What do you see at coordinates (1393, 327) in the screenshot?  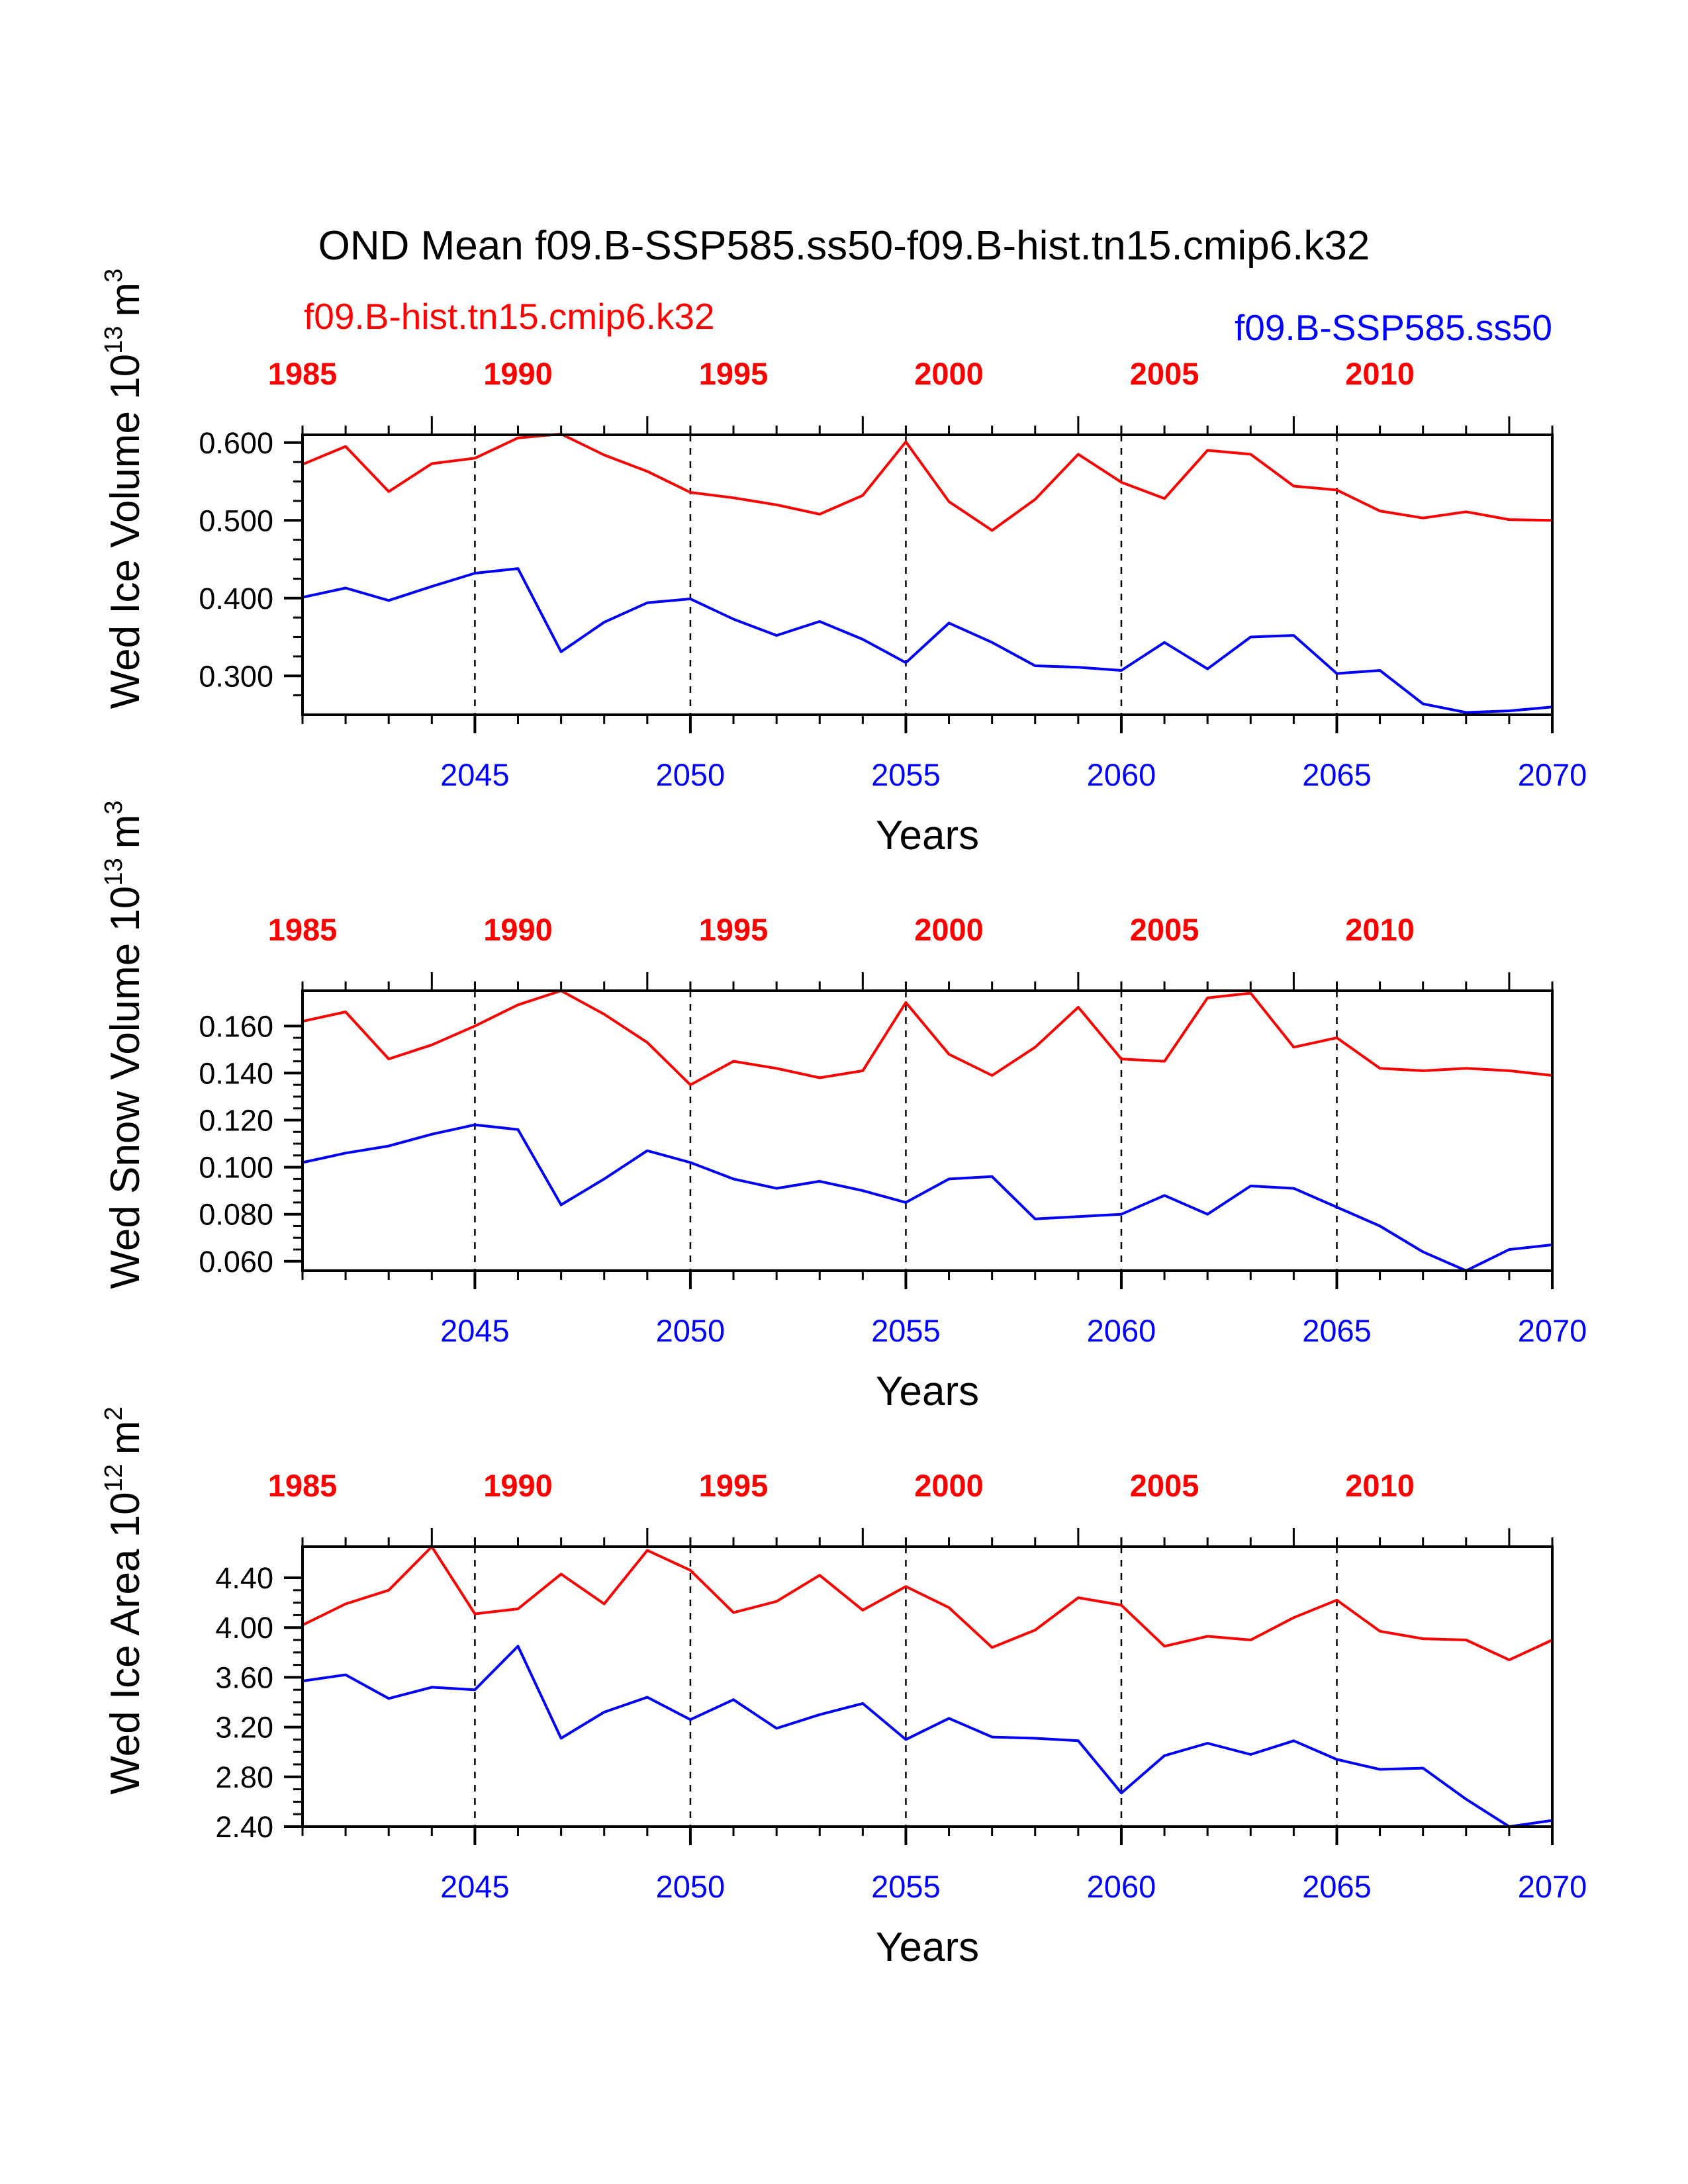 I see `legend-ssp-label: f09.B-SSP585.ss50` at bounding box center [1393, 327].